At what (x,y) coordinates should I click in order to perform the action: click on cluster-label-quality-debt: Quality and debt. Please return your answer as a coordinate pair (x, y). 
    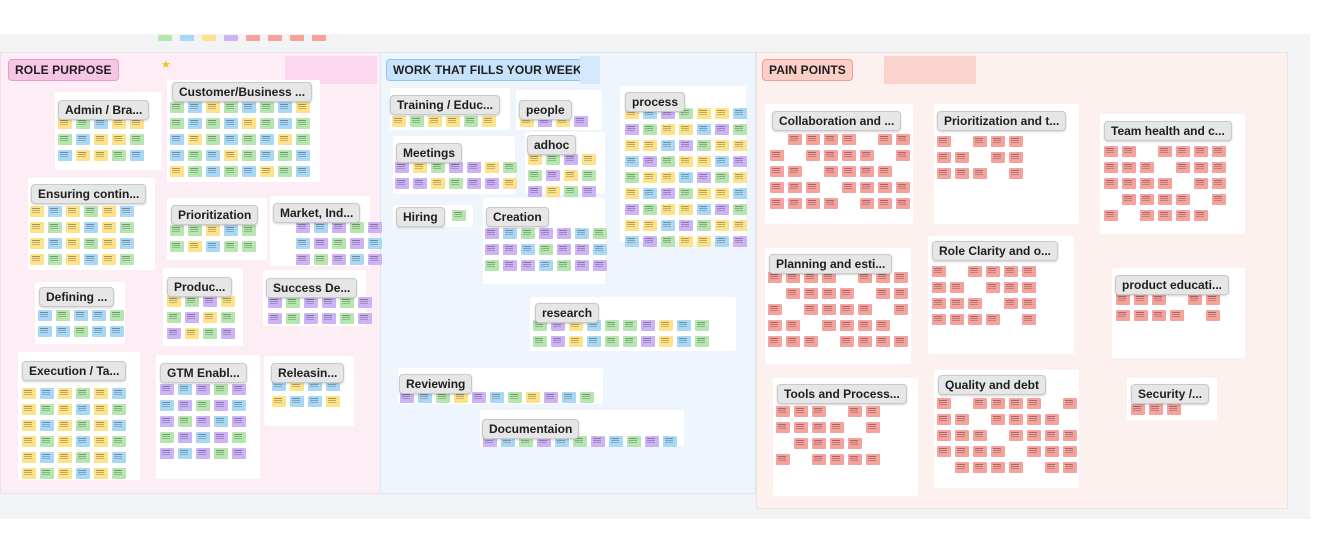
    Looking at the image, I should click on (992, 385).